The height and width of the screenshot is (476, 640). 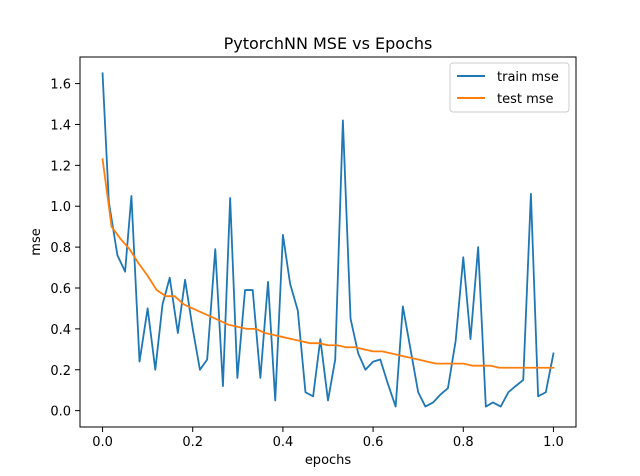 What do you see at coordinates (60, 85) in the screenshot?
I see `y-tick-label: 1.6` at bounding box center [60, 85].